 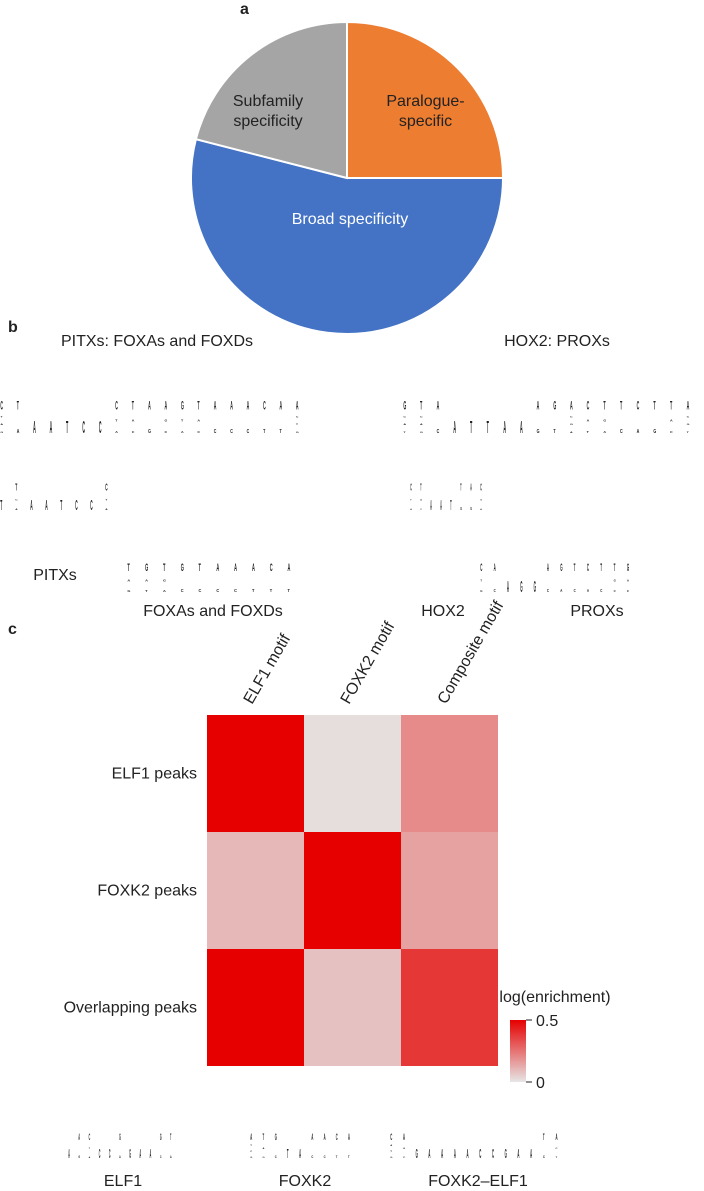 I want to click on row-label: Overlapping peaks, so click(x=130, y=1008).